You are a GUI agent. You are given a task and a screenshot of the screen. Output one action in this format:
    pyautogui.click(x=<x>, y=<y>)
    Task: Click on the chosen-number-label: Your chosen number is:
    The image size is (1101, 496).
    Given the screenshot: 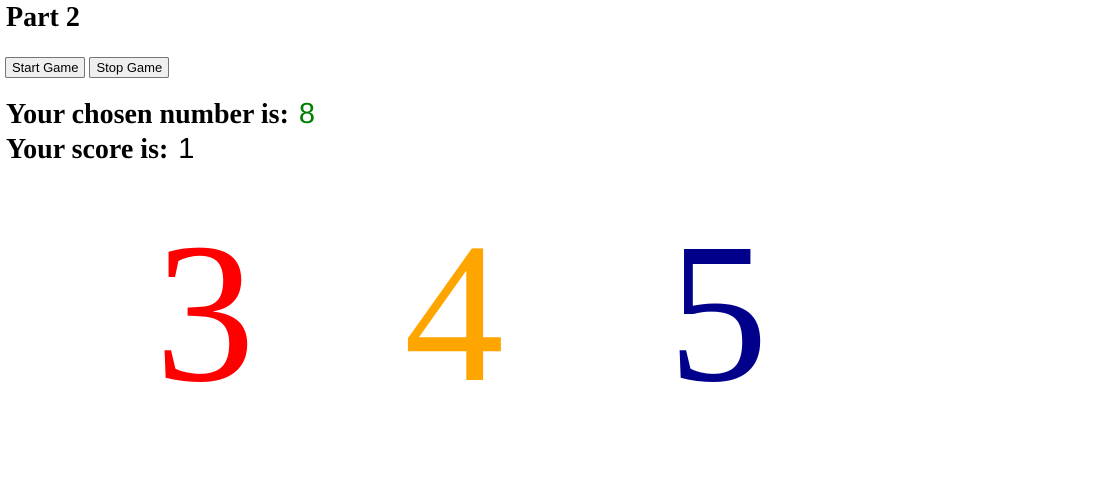 What is the action you would take?
    pyautogui.click(x=147, y=114)
    